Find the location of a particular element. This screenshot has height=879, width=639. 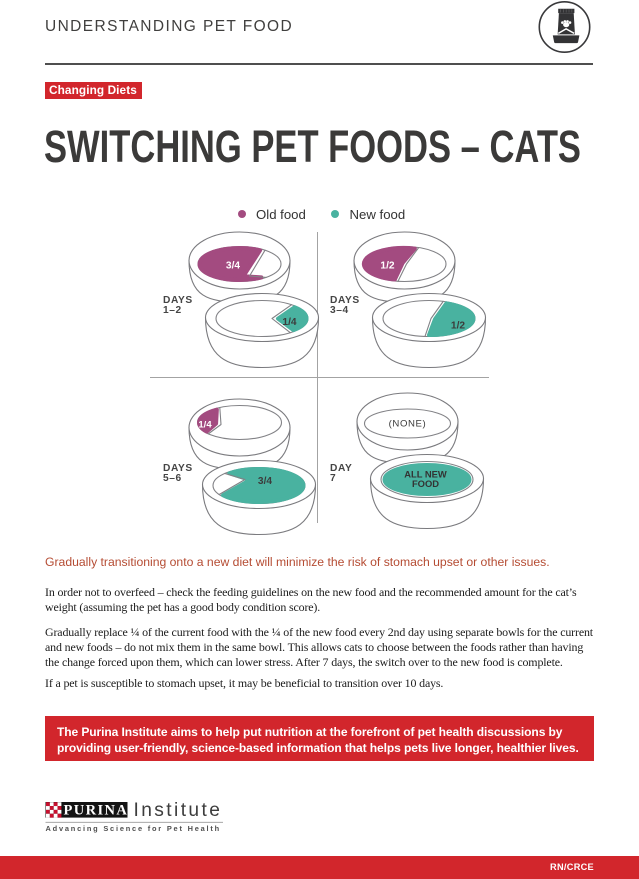

svg-text: ALL NEW is located at coordinates (425, 474).